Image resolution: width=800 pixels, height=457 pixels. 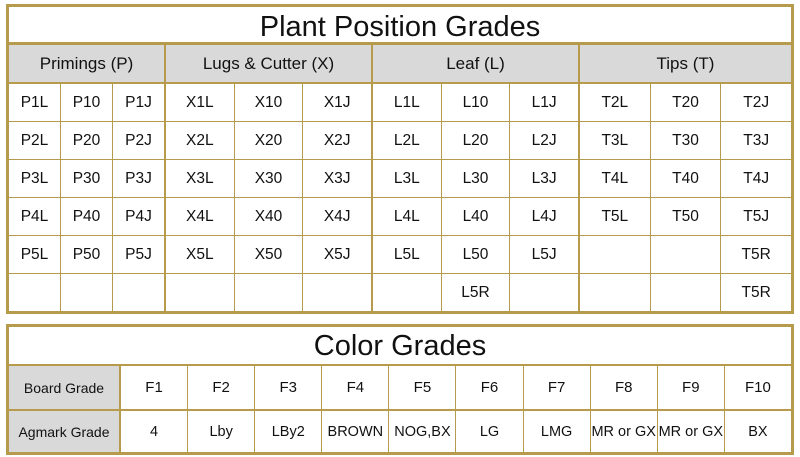 What do you see at coordinates (615, 178) in the screenshot?
I see `grade-cell: T4L` at bounding box center [615, 178].